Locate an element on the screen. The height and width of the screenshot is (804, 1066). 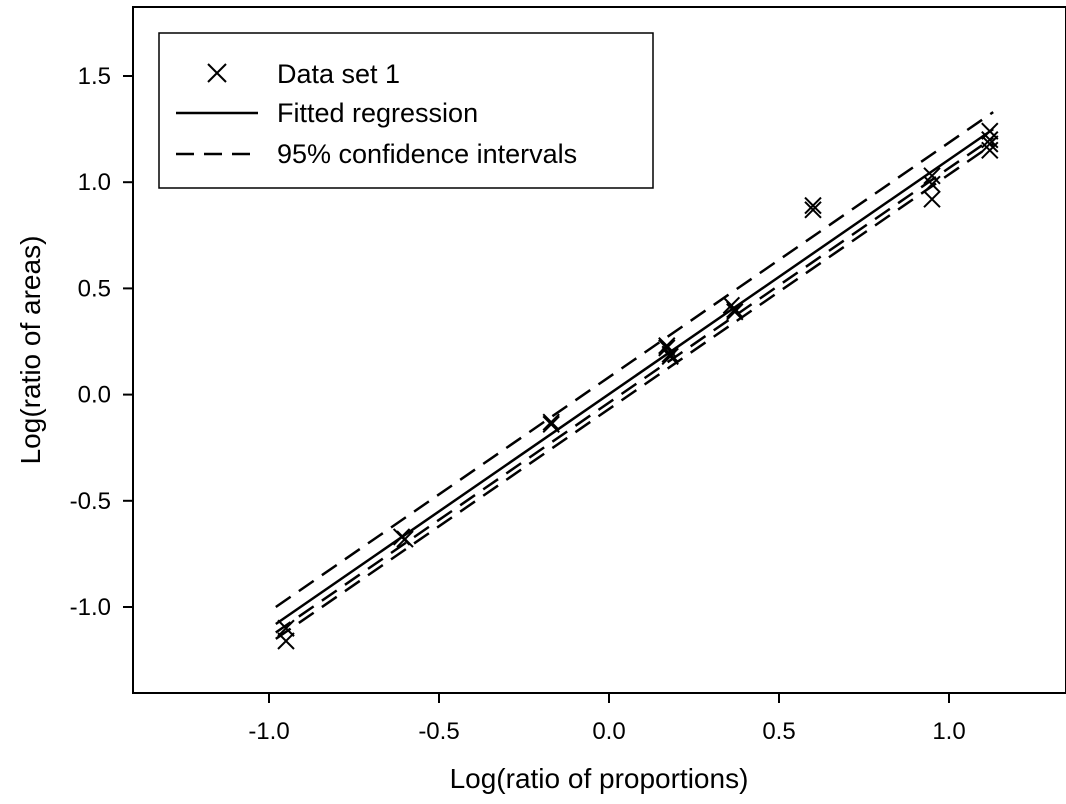
legend-label-confidence-intervals: 95% confidence intervals is located at coordinates (427, 154).